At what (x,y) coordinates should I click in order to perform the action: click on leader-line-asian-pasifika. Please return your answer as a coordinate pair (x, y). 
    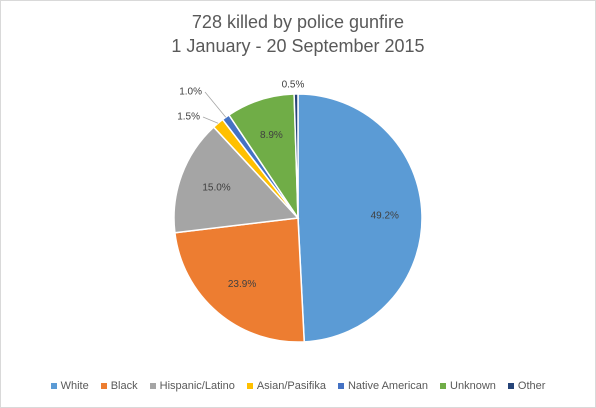
    Looking at the image, I should click on (210, 120).